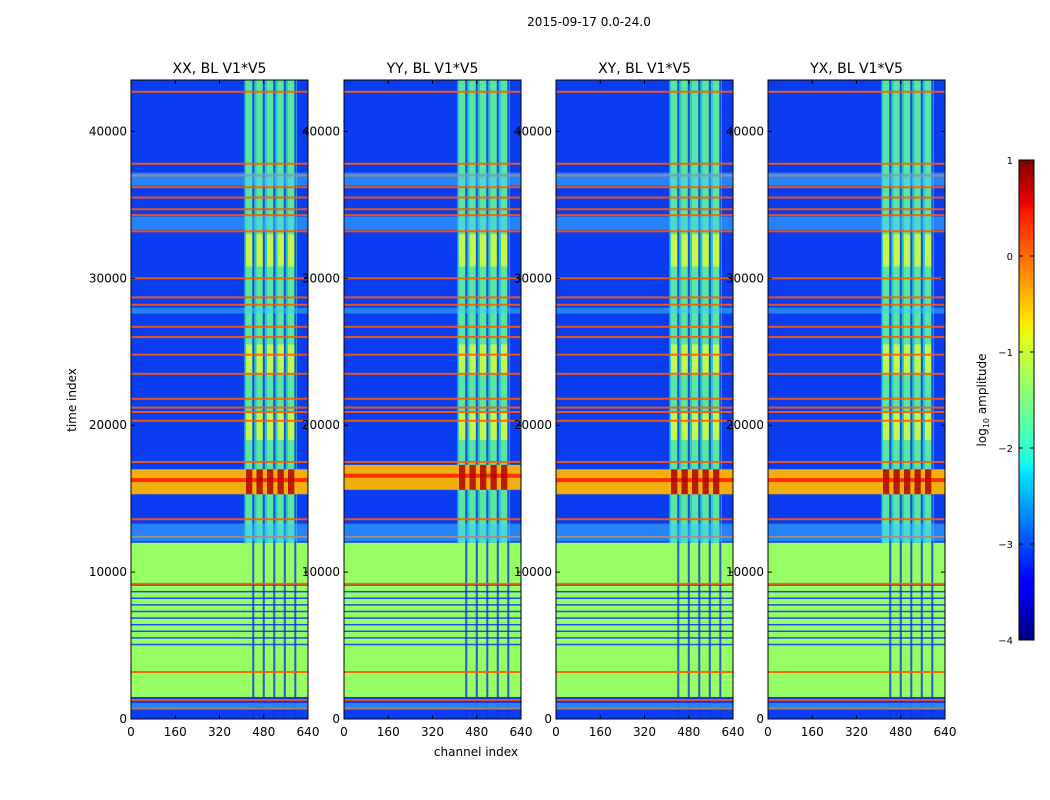 The height and width of the screenshot is (800, 1050). What do you see at coordinates (432, 619) in the screenshot?
I see `flagged-region` at bounding box center [432, 619].